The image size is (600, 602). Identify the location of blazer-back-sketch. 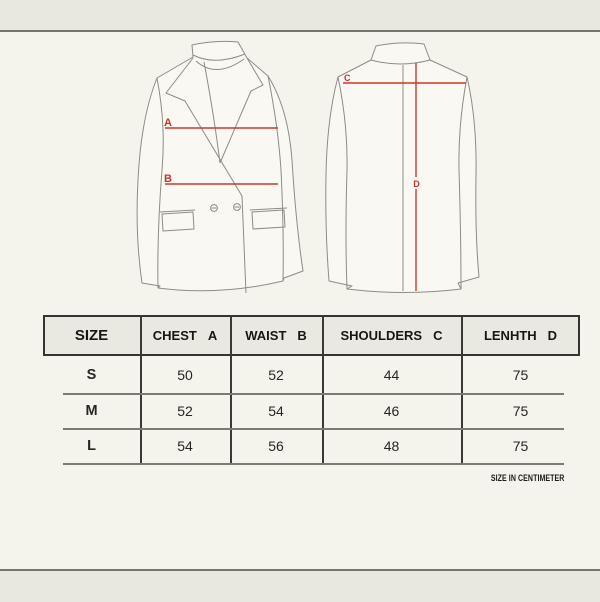
(402, 167).